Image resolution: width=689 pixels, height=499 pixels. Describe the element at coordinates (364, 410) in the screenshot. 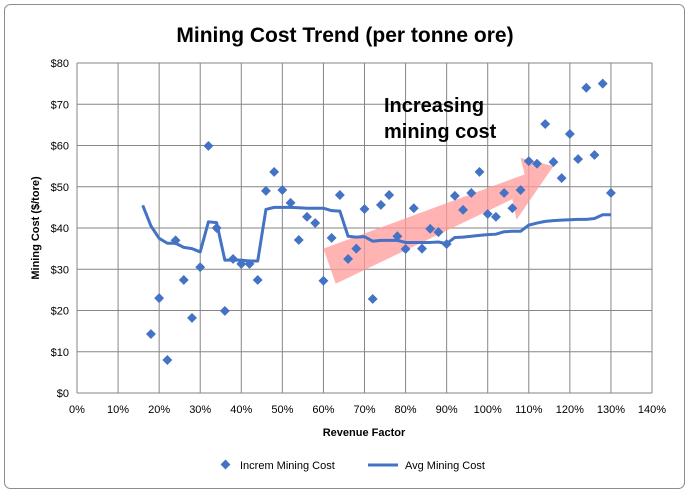

I see `x-tick-label: 70%` at that location.